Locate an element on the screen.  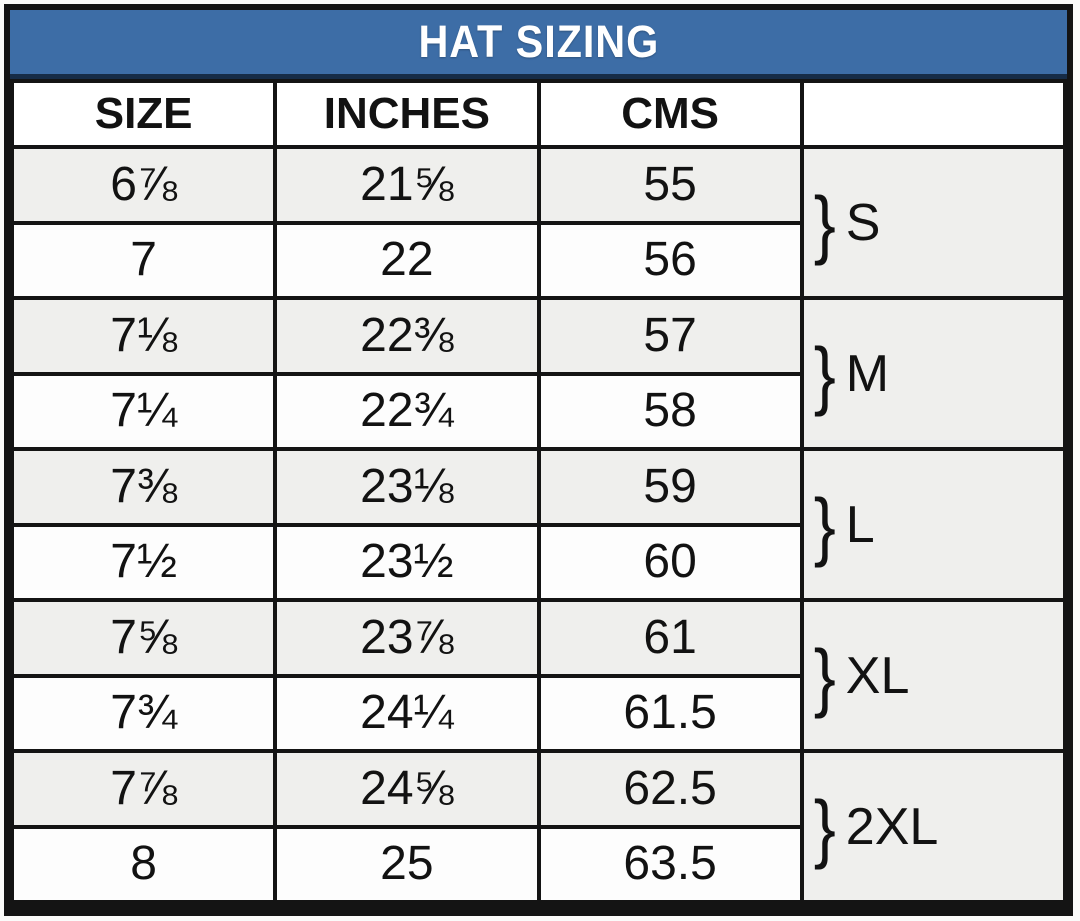
table-row: 7 22 56 is located at coordinates (537, 260).